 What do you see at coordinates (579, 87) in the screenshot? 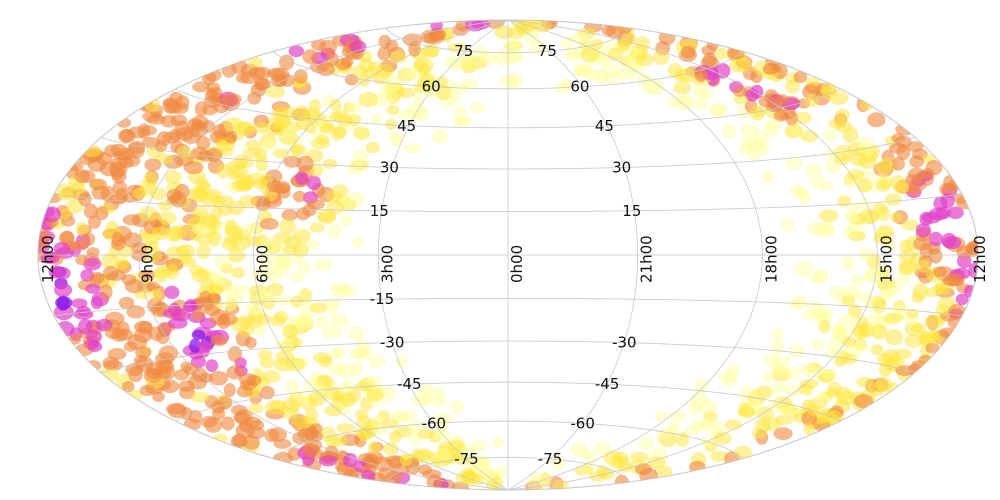
I see `dec-tick-label: 60` at bounding box center [579, 87].